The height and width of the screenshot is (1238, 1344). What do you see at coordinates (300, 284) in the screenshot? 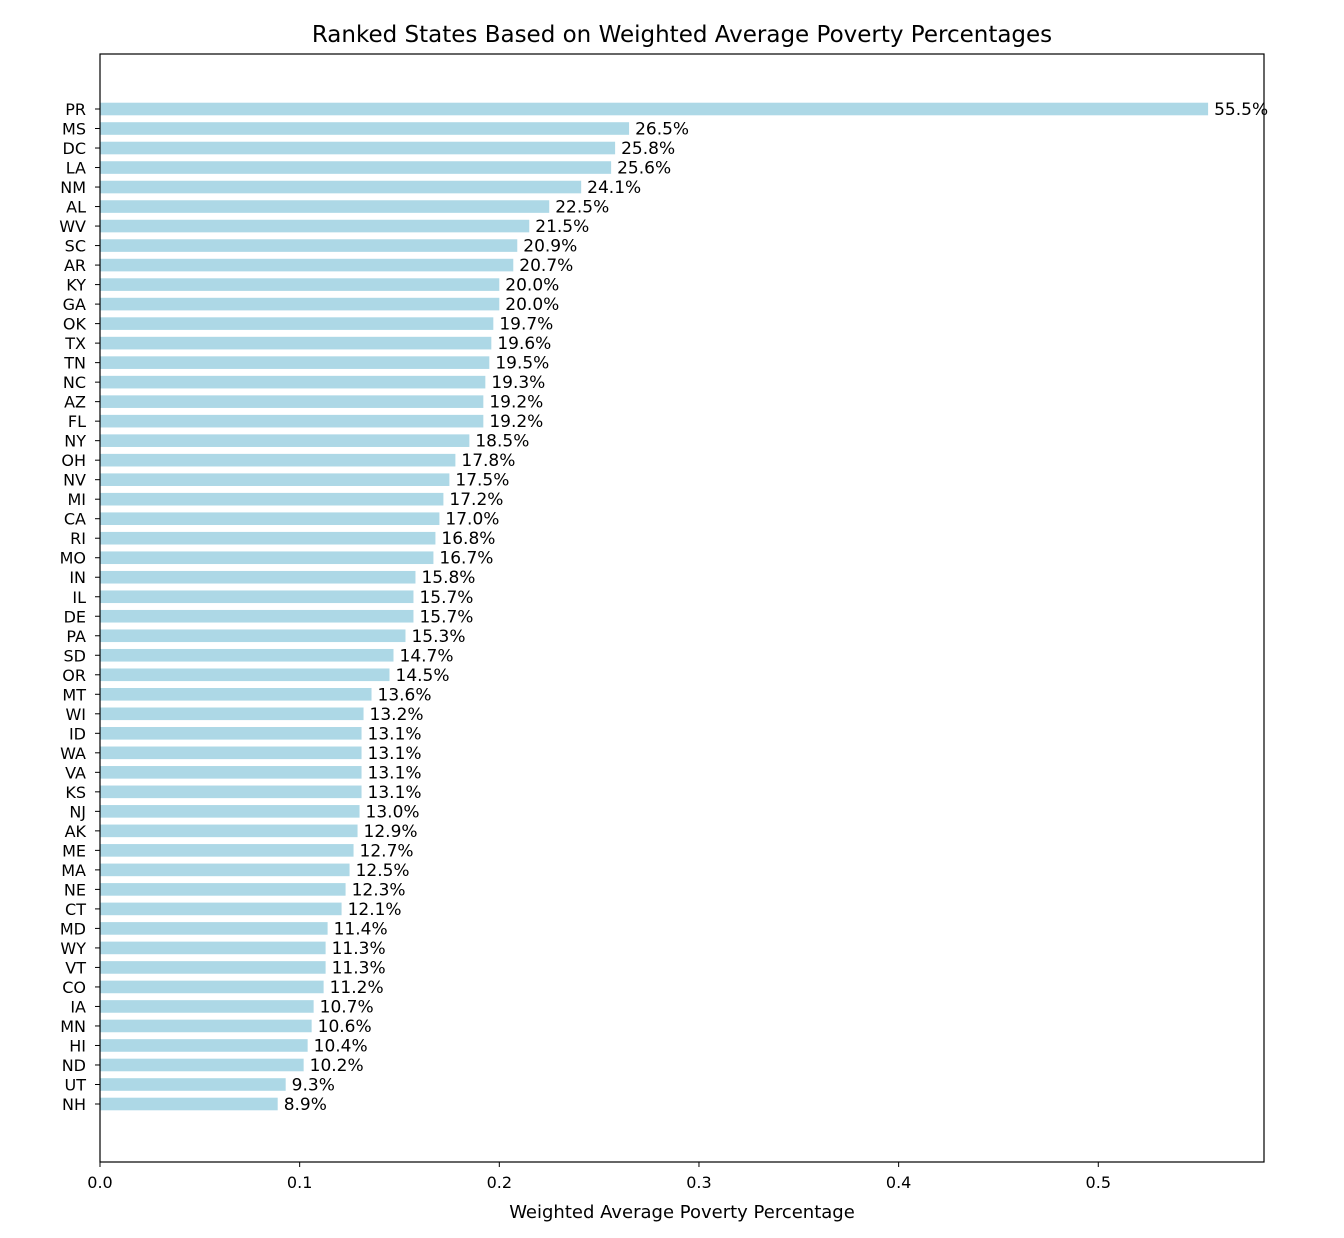
I see `bar-ky` at bounding box center [300, 284].